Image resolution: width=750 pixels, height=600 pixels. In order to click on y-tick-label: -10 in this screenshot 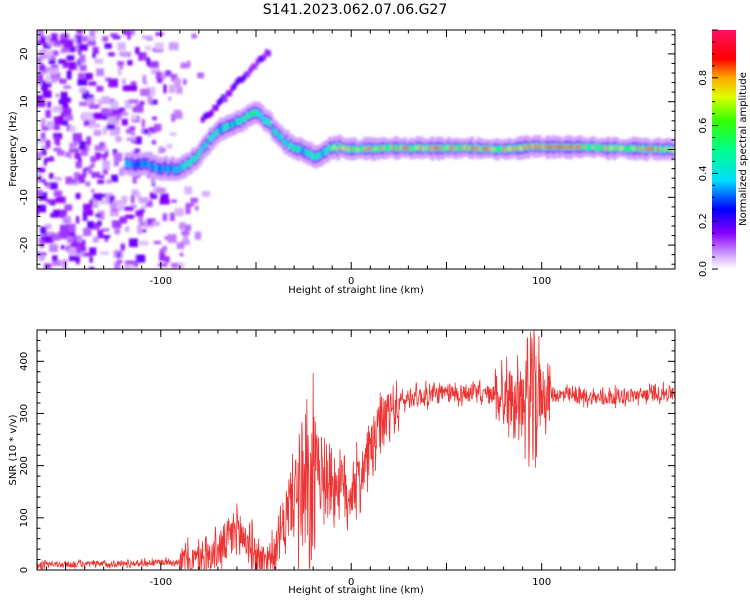, I will do `click(24, 197)`.